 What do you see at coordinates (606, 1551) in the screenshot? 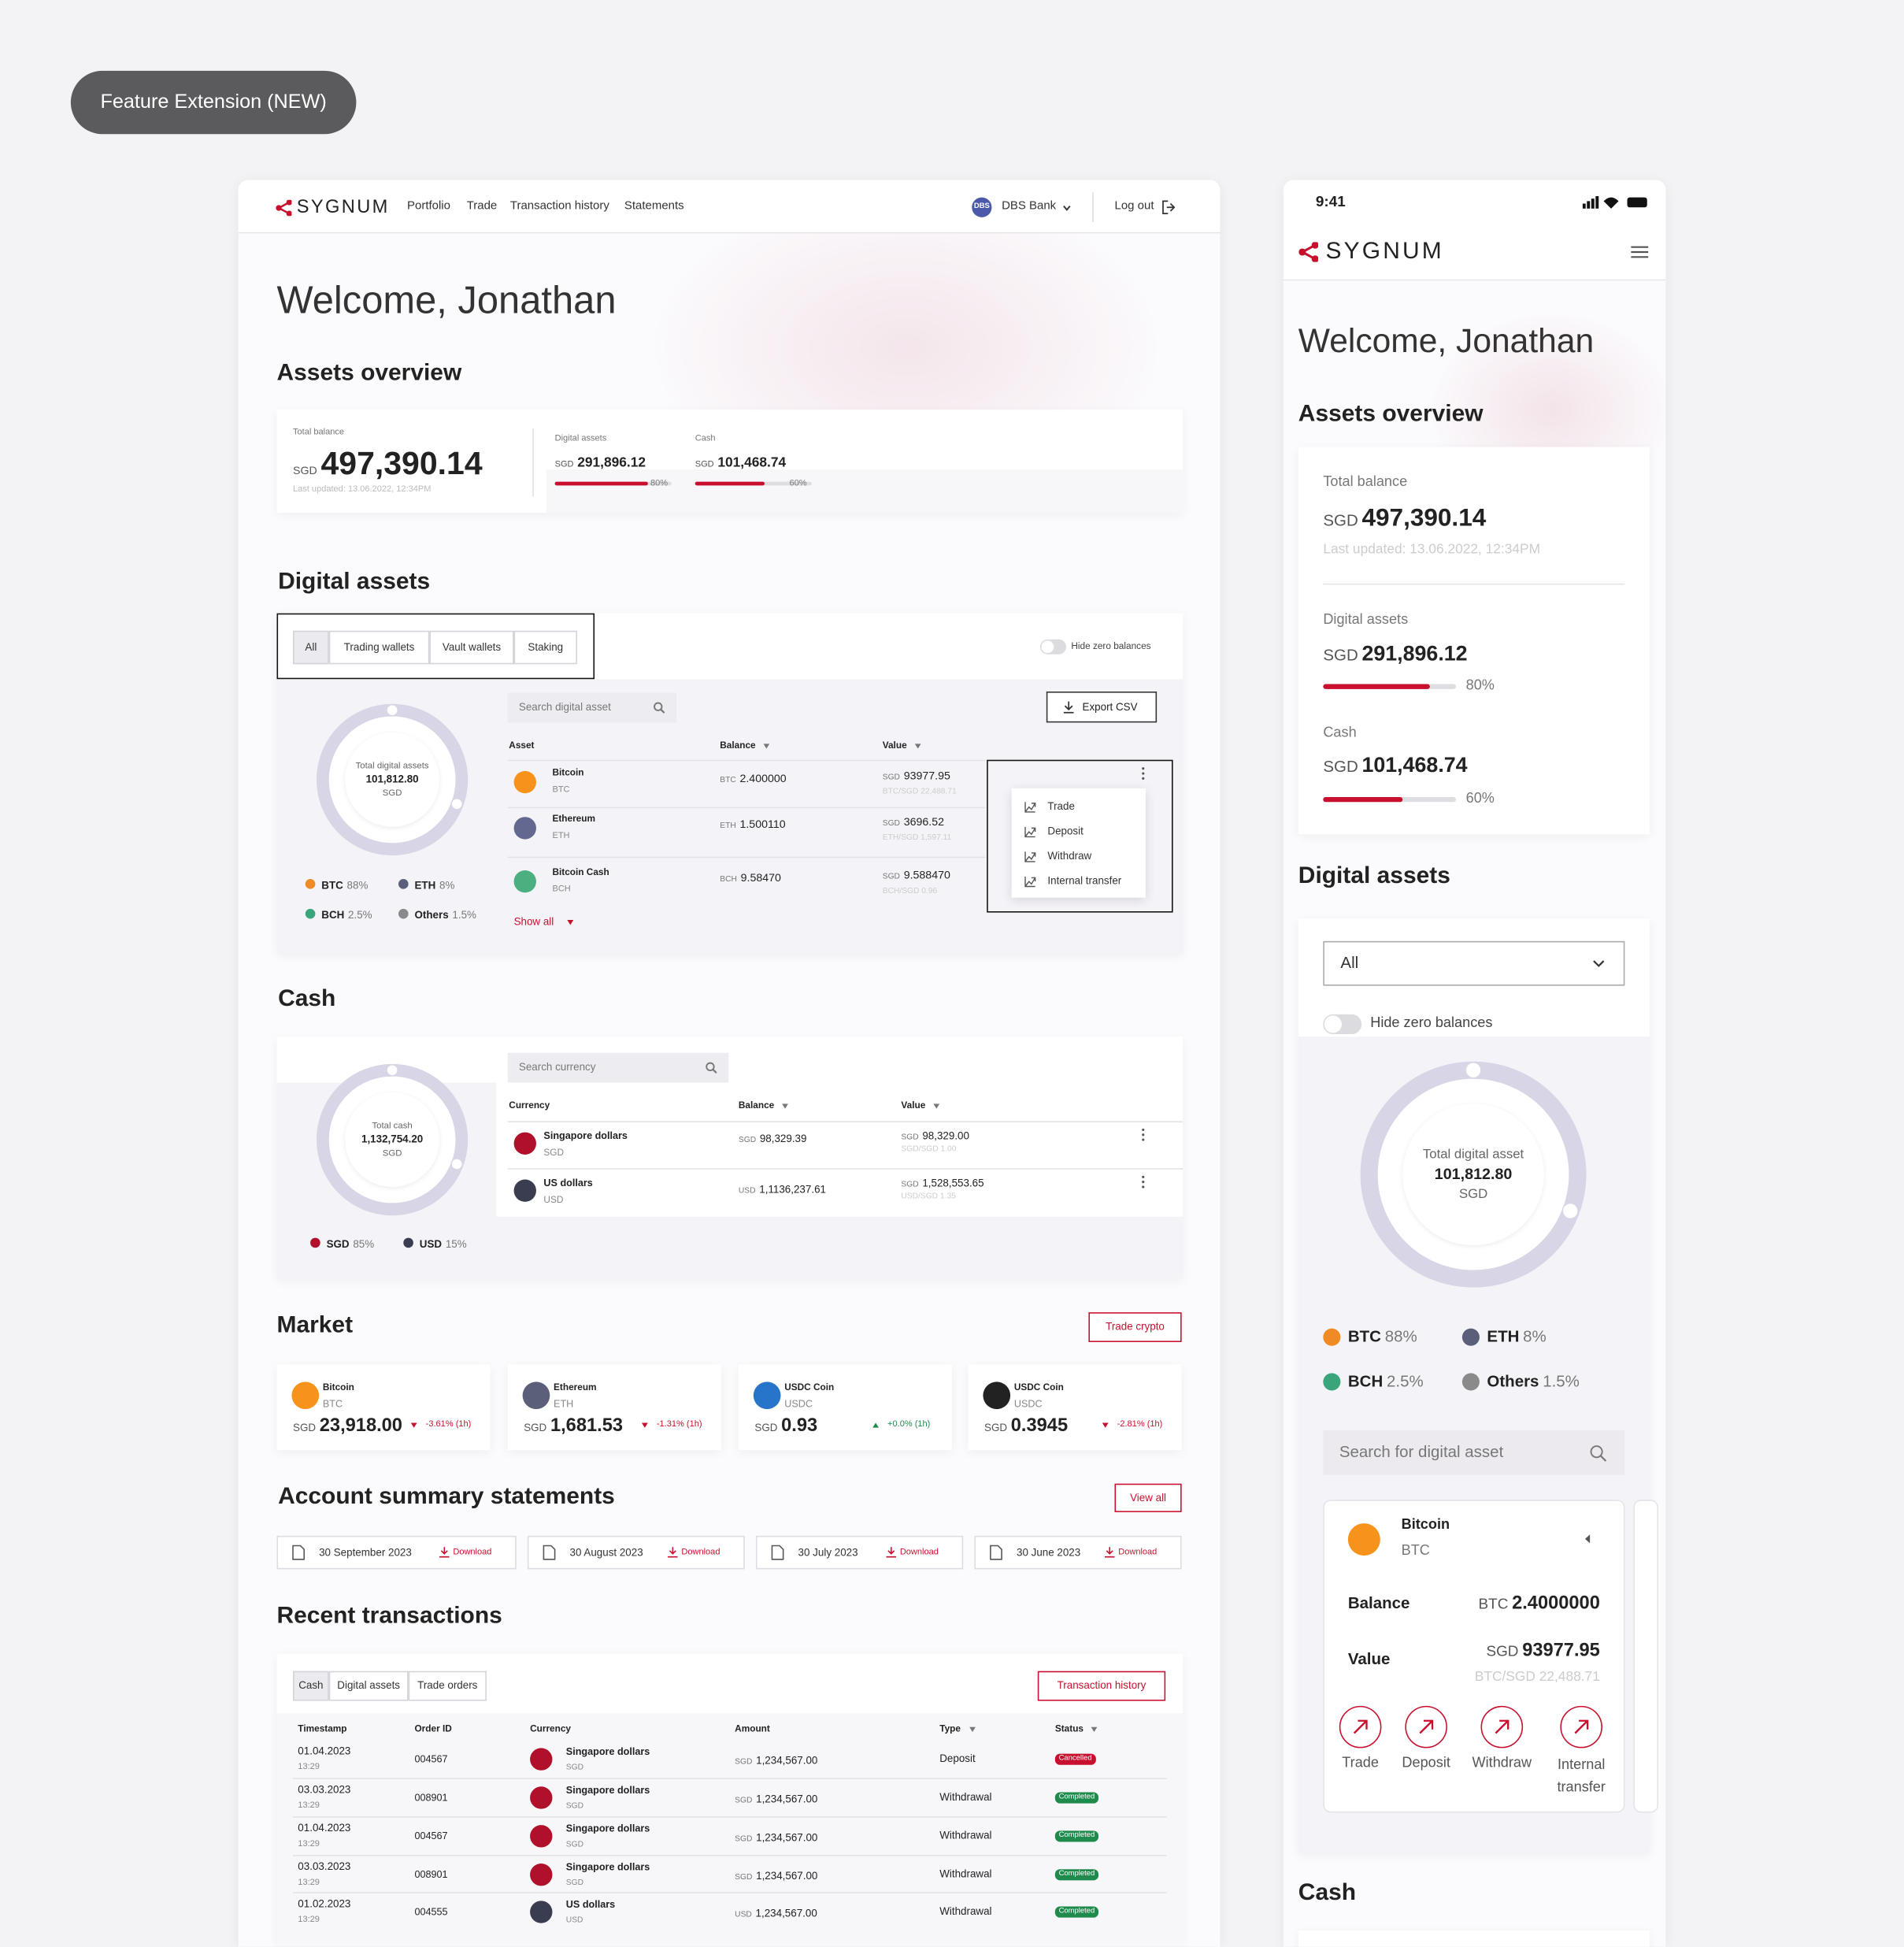
I see `statement-date: 30 August 2023` at bounding box center [606, 1551].